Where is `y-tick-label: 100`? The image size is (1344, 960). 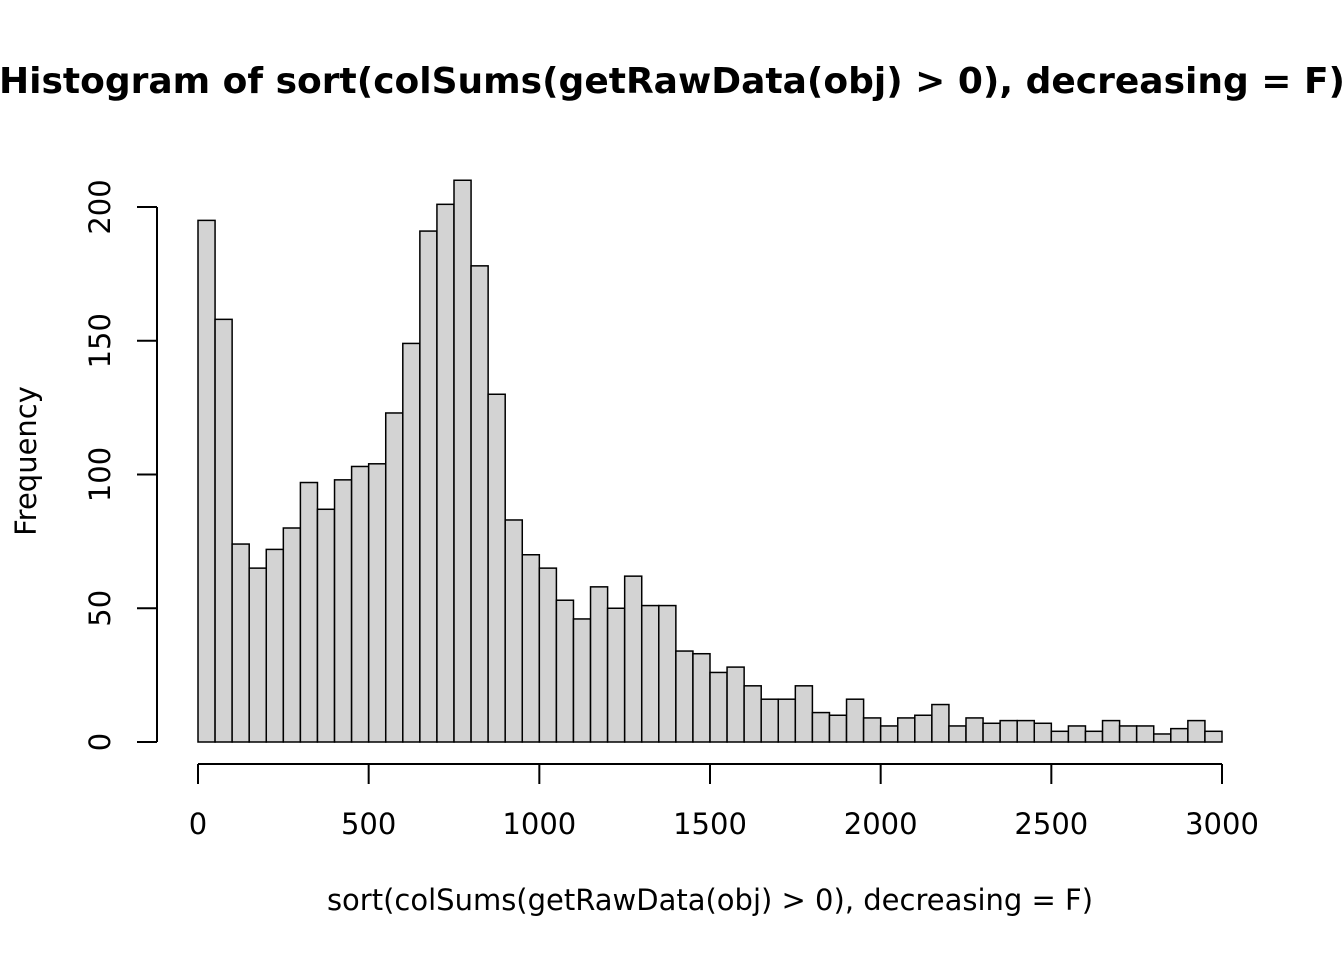
y-tick-label: 100 is located at coordinates (100, 474).